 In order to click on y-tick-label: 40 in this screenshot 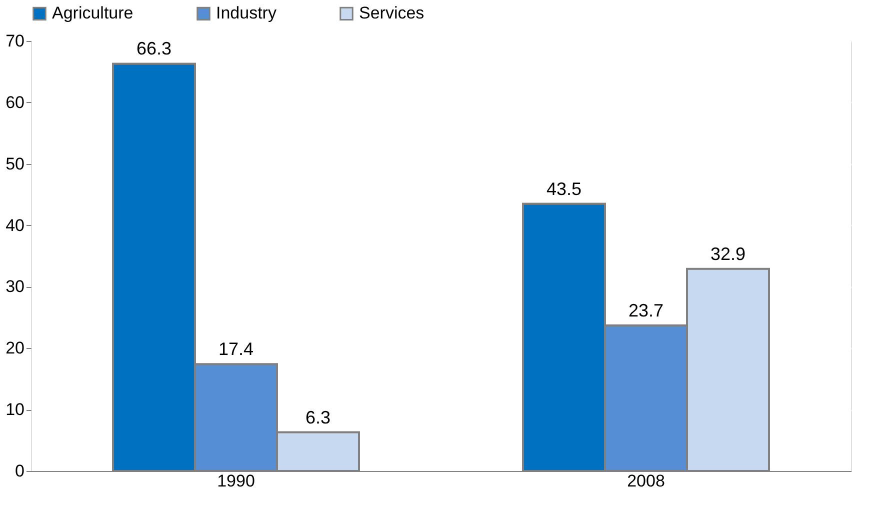, I will do `click(15, 225)`.